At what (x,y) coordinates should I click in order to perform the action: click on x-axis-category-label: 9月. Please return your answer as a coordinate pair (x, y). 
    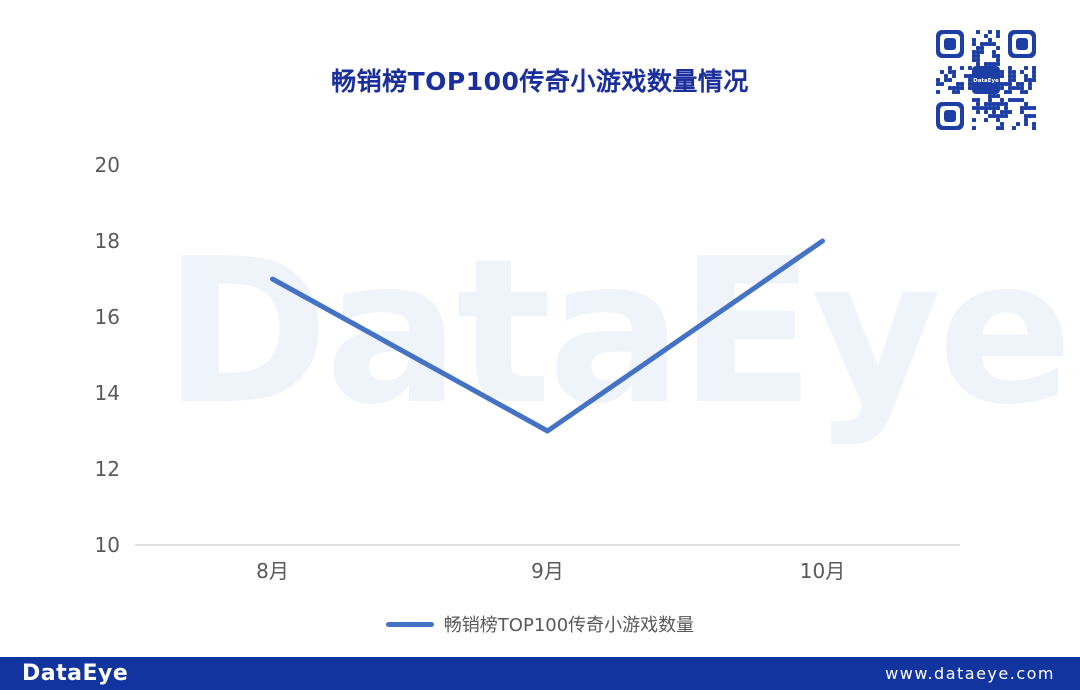
    Looking at the image, I should click on (547, 571).